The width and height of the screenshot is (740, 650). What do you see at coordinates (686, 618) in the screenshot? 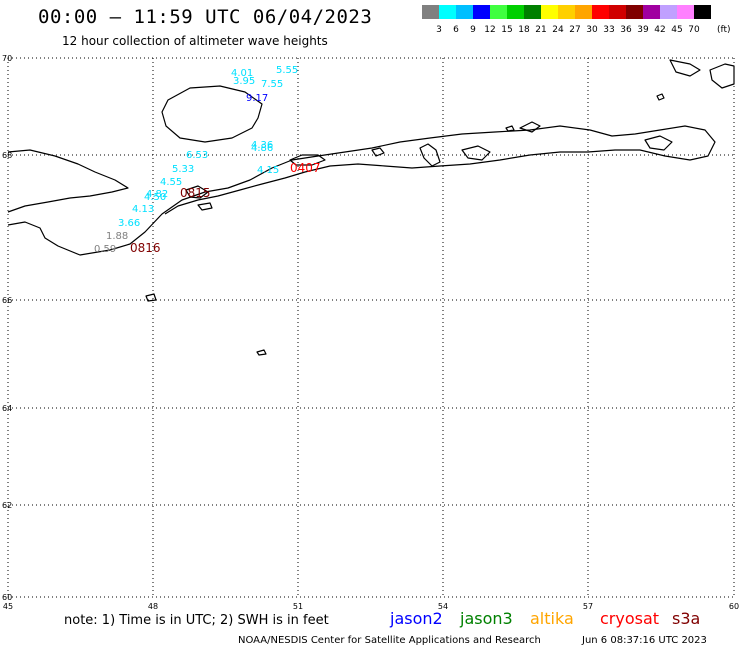
I see `legend-s3a: s3a` at bounding box center [686, 618].